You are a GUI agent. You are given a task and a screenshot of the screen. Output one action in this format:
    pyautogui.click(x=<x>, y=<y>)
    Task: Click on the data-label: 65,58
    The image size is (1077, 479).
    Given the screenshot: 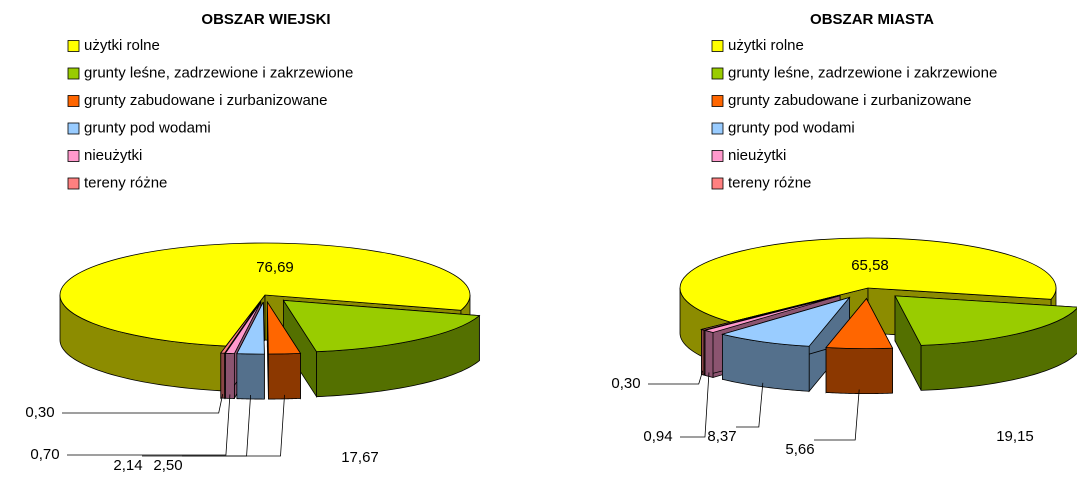 What is the action you would take?
    pyautogui.click(x=870, y=265)
    